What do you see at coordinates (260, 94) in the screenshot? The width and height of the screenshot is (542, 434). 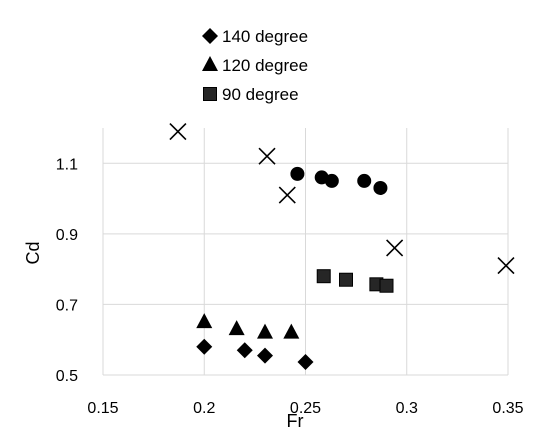 I see `legend-label: 90 degree` at bounding box center [260, 94].